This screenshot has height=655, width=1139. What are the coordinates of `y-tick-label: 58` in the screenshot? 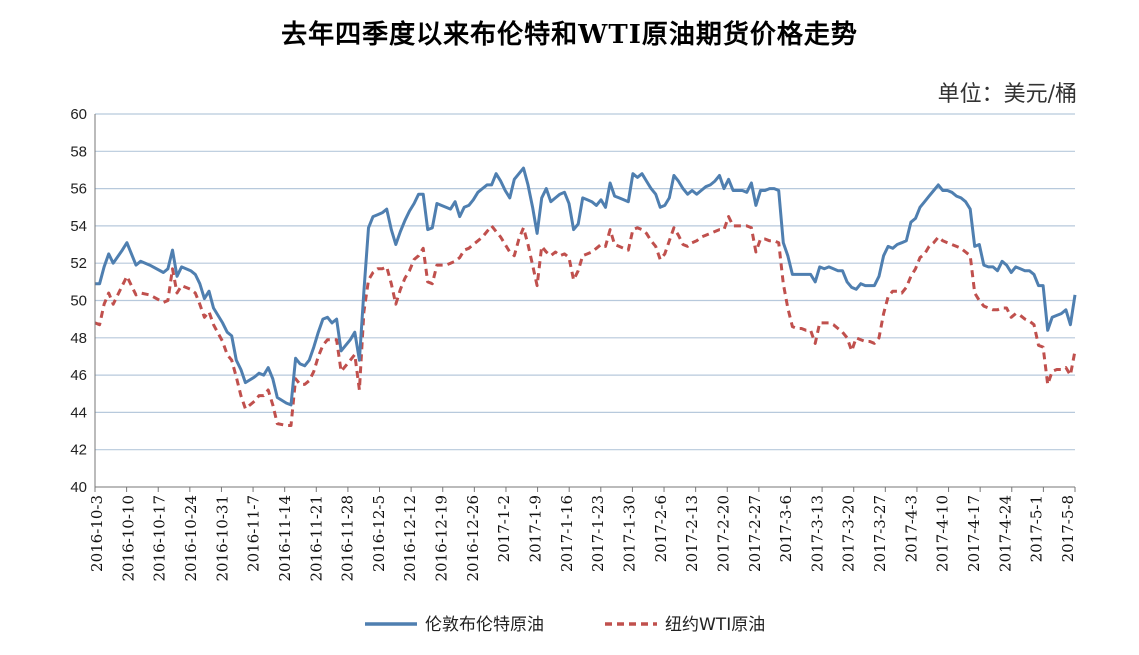 It's located at (78, 151).